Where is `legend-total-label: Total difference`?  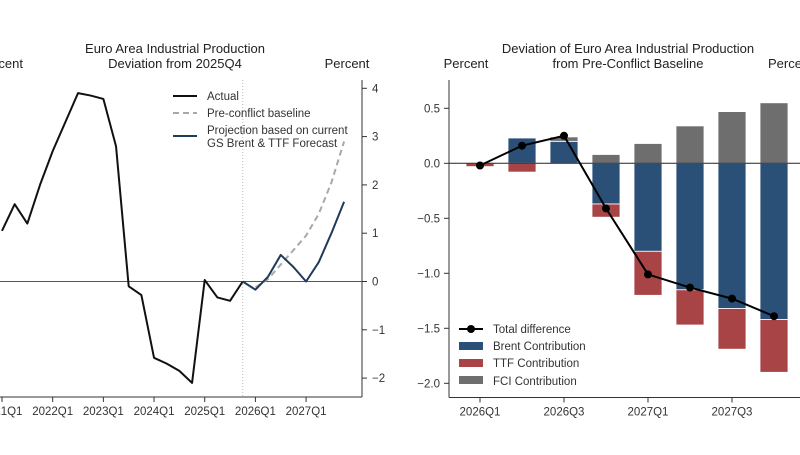 legend-total-label: Total difference is located at coordinates (532, 330).